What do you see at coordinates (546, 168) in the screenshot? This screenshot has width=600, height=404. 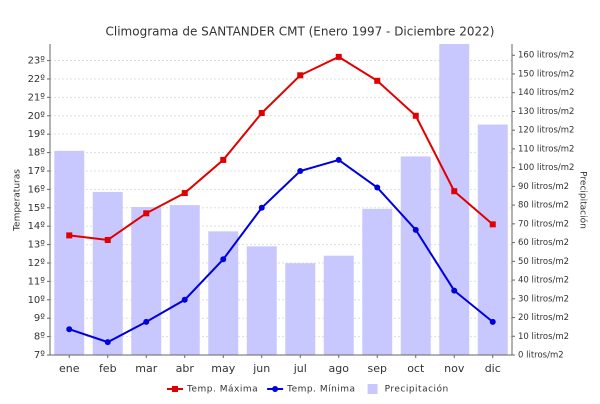 I see `y2-tick-label: 100 litros/m2` at bounding box center [546, 168].